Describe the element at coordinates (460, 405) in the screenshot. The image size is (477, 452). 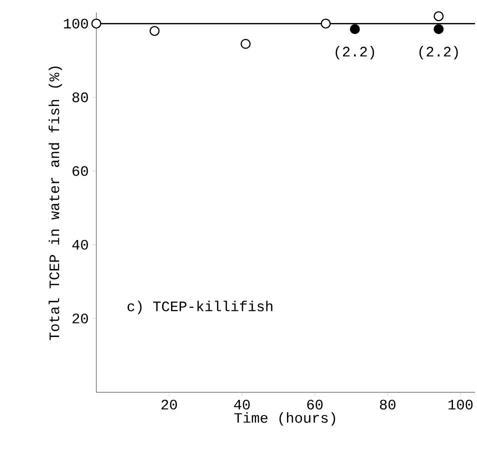
I see `x-tick-label: 100` at that location.